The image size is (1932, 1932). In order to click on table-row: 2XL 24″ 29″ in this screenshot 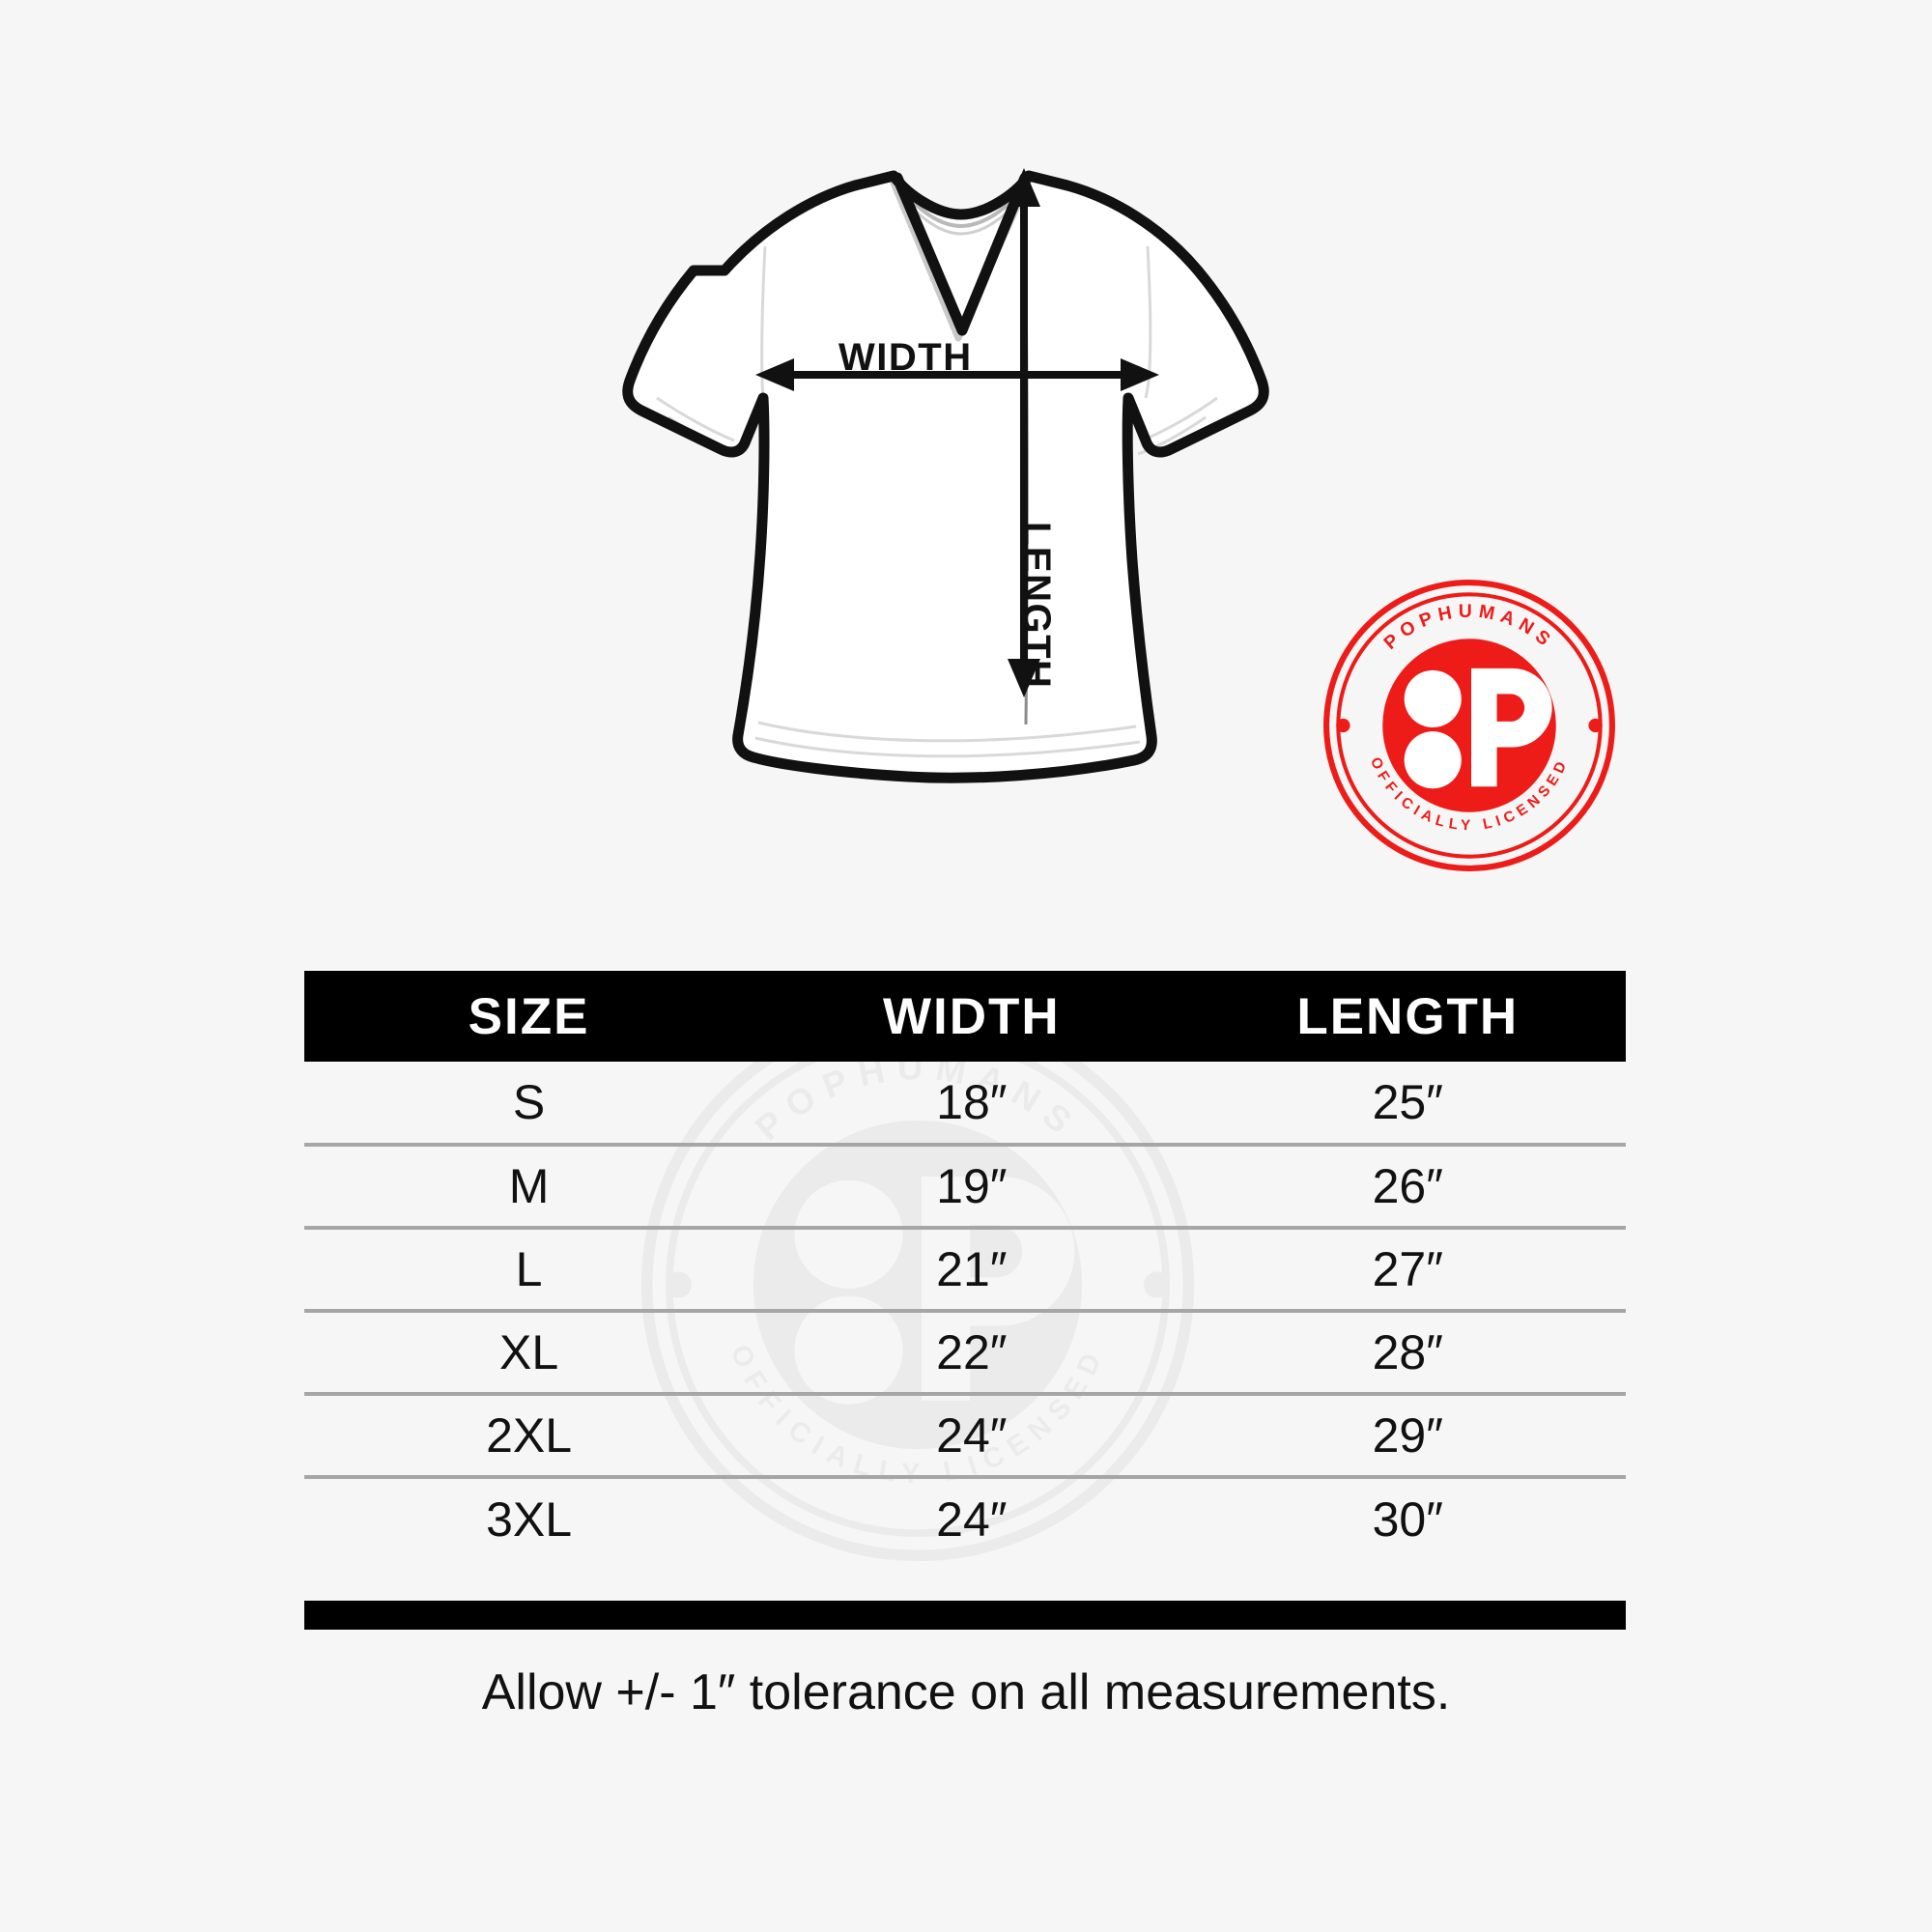, I will do `click(965, 1436)`.